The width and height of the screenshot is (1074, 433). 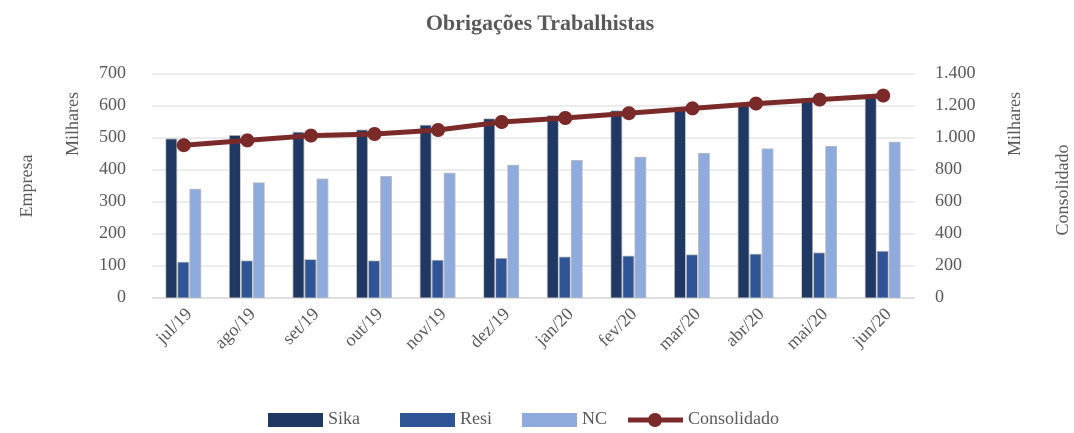 I want to click on y2-tick-label: 1.000, so click(x=955, y=136).